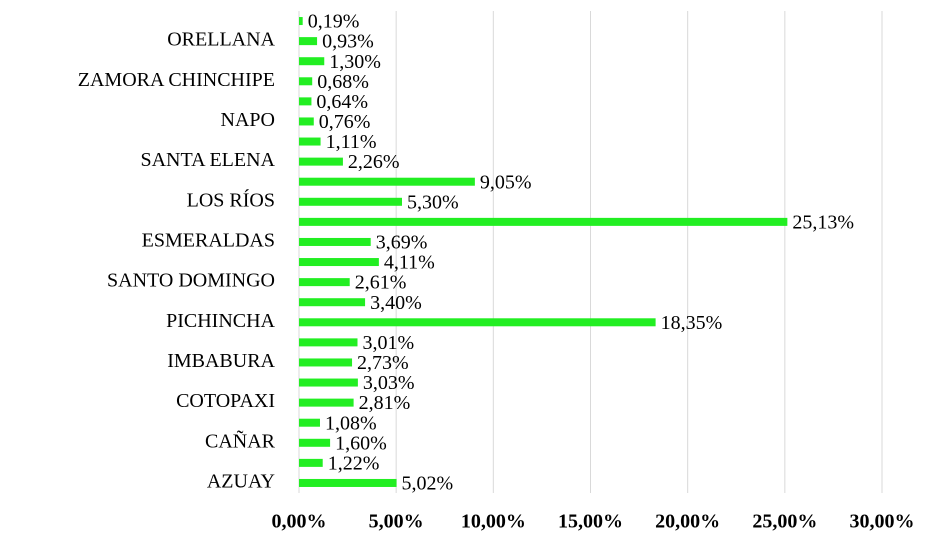  What do you see at coordinates (389, 383) in the screenshot?
I see `value-label: 3,03%` at bounding box center [389, 383].